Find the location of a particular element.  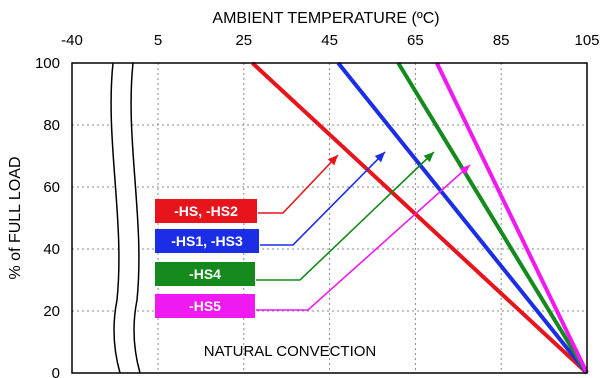

axis-break-band is located at coordinates (125, 218).